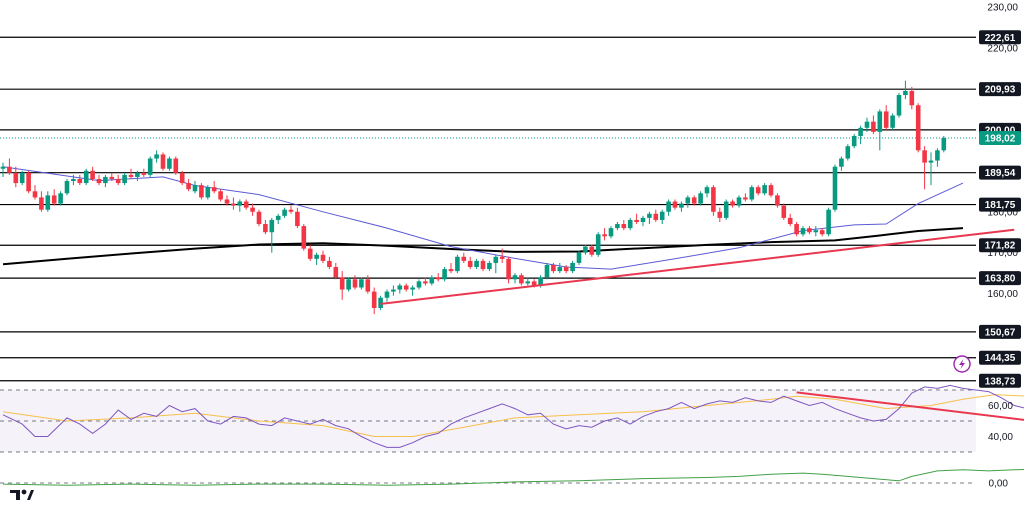 The height and width of the screenshot is (518, 1024). I want to click on lightning-icon, so click(962, 364).